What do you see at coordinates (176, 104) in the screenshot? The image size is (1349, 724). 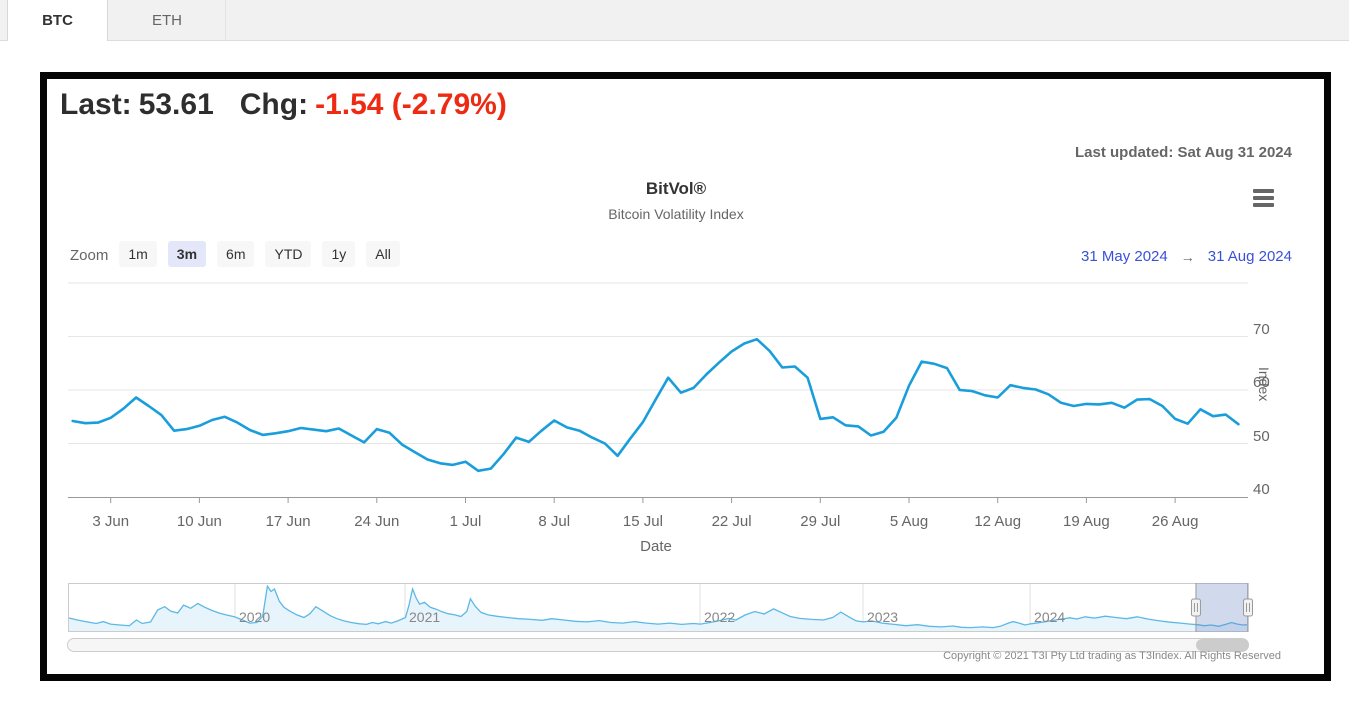 I see `last-value: 53.61` at bounding box center [176, 104].